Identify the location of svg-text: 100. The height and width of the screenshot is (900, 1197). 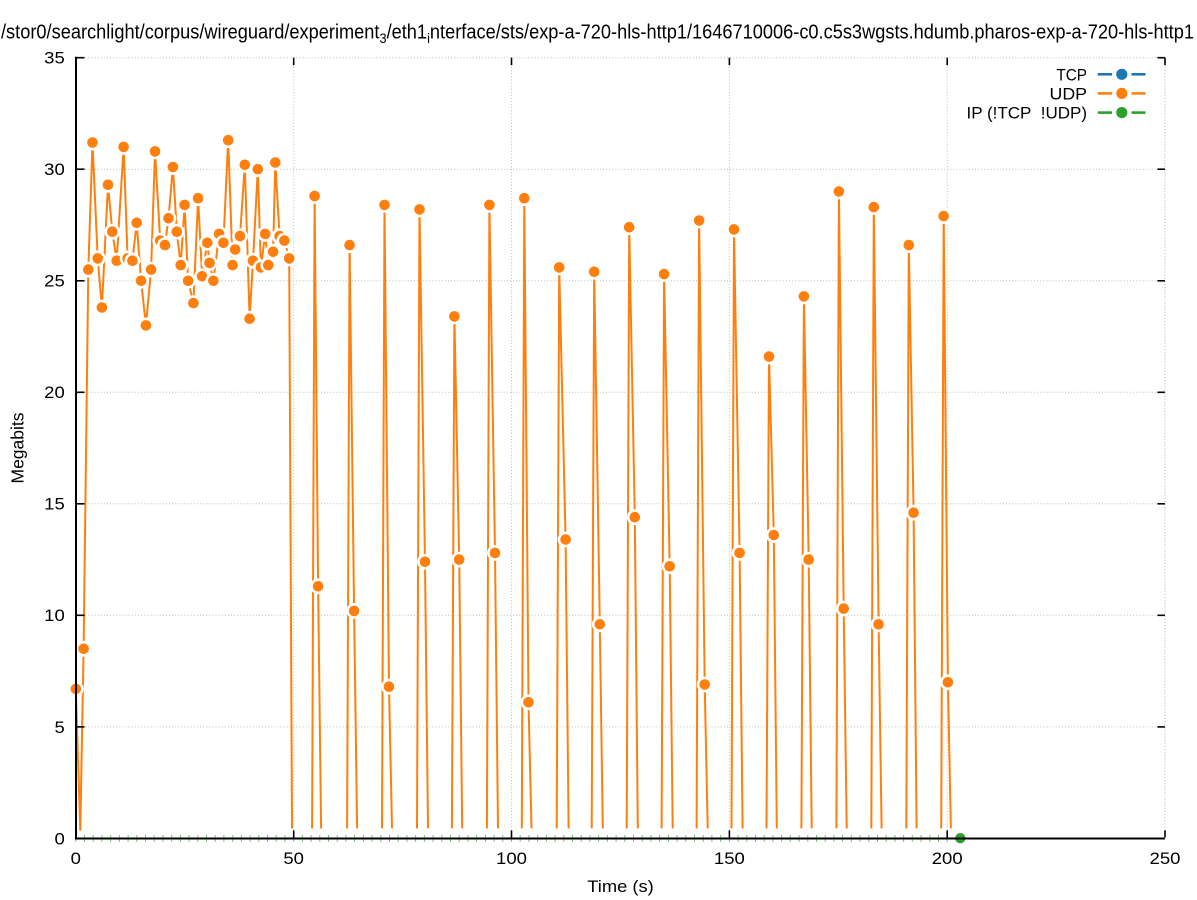
(511, 859).